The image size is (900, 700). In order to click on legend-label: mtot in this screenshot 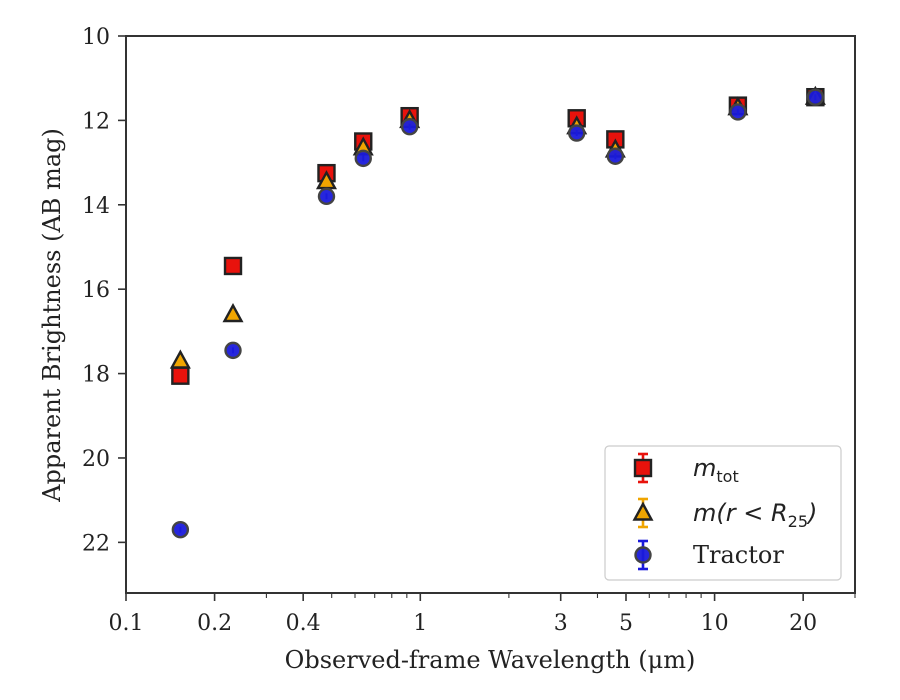, I will do `click(716, 470)`.